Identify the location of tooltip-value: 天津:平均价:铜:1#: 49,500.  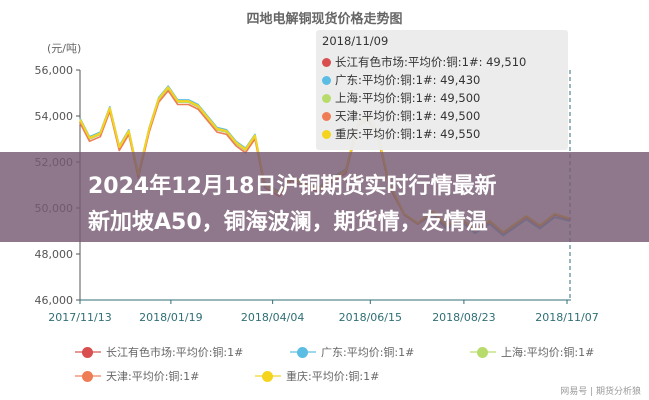
(408, 116).